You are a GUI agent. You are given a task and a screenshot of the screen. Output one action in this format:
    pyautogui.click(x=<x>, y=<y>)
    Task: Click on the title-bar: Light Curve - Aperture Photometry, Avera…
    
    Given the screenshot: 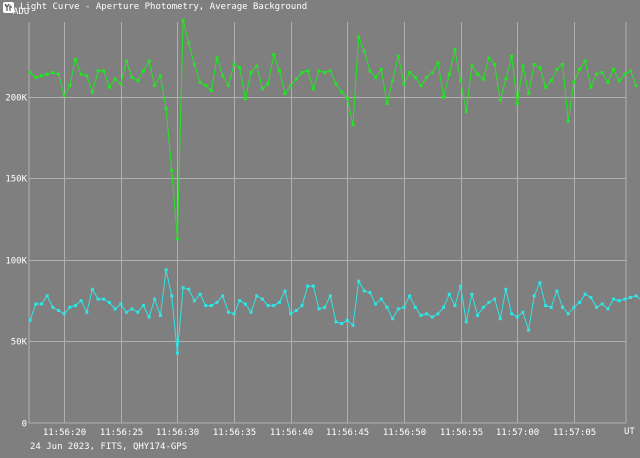 What is the action you would take?
    pyautogui.click(x=320, y=7)
    